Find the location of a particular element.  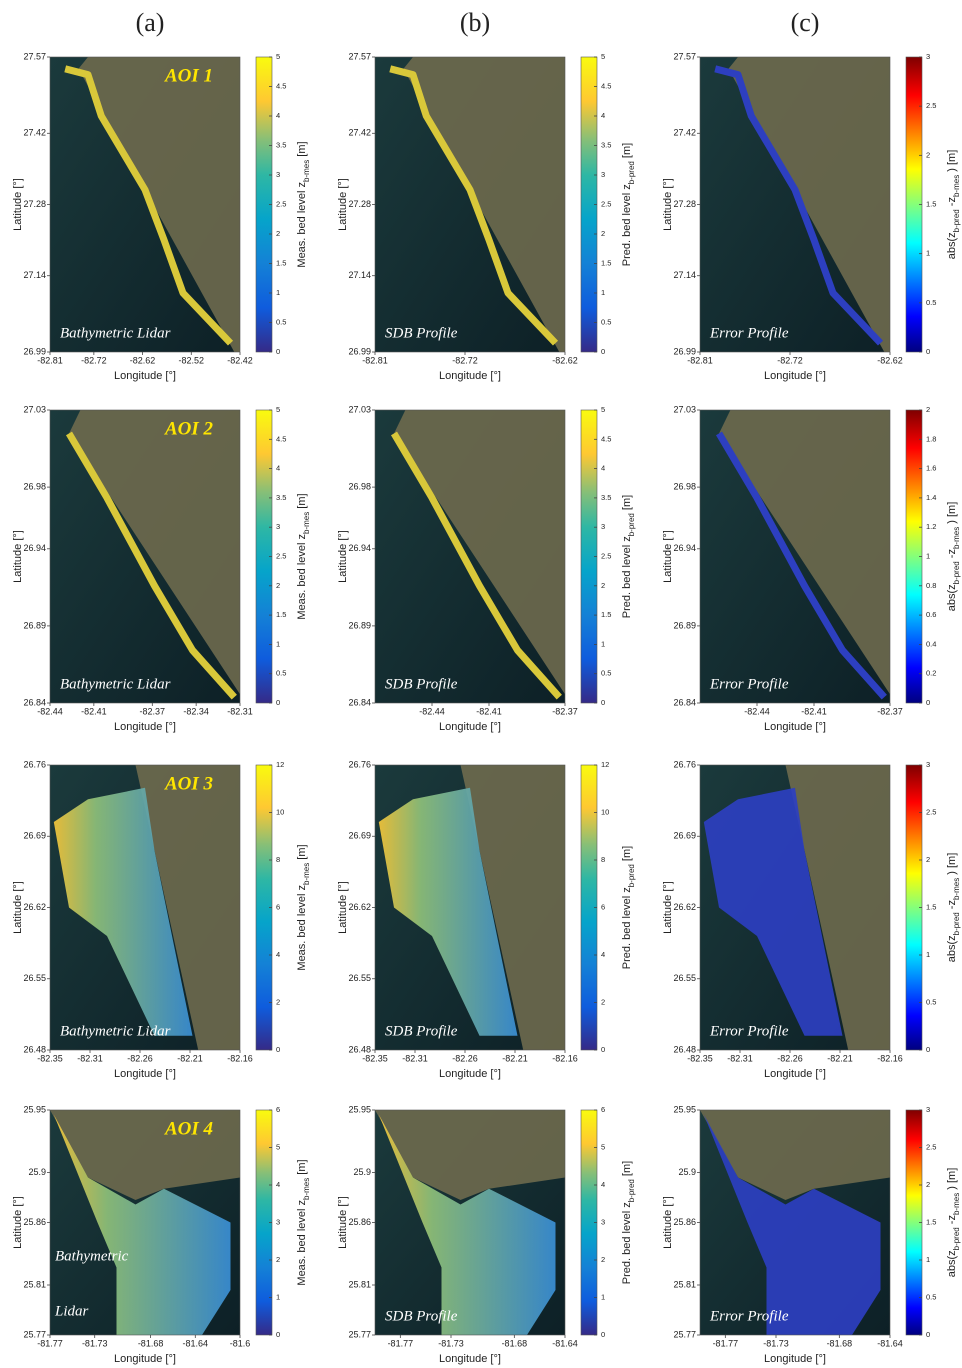

colorbar-tick-label: 4.5 is located at coordinates (606, 85).